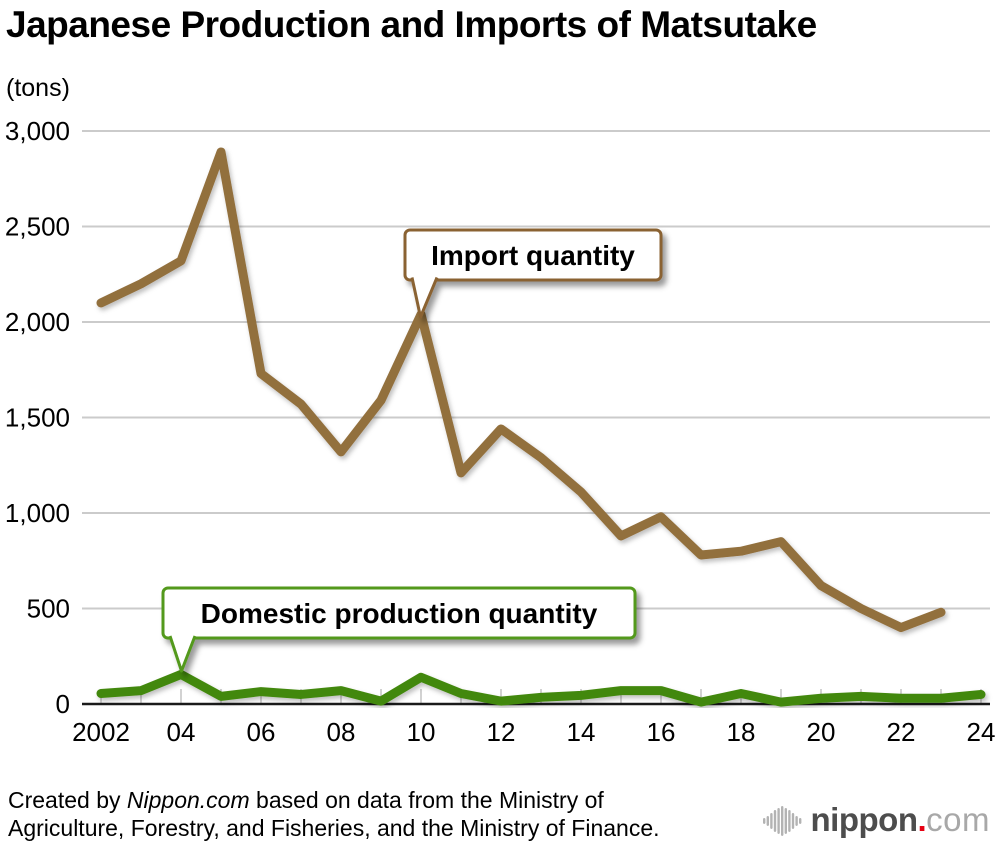 Image resolution: width=1000 pixels, height=844 pixels. What do you see at coordinates (261, 732) in the screenshot?
I see `x-tick-label: 06` at bounding box center [261, 732].